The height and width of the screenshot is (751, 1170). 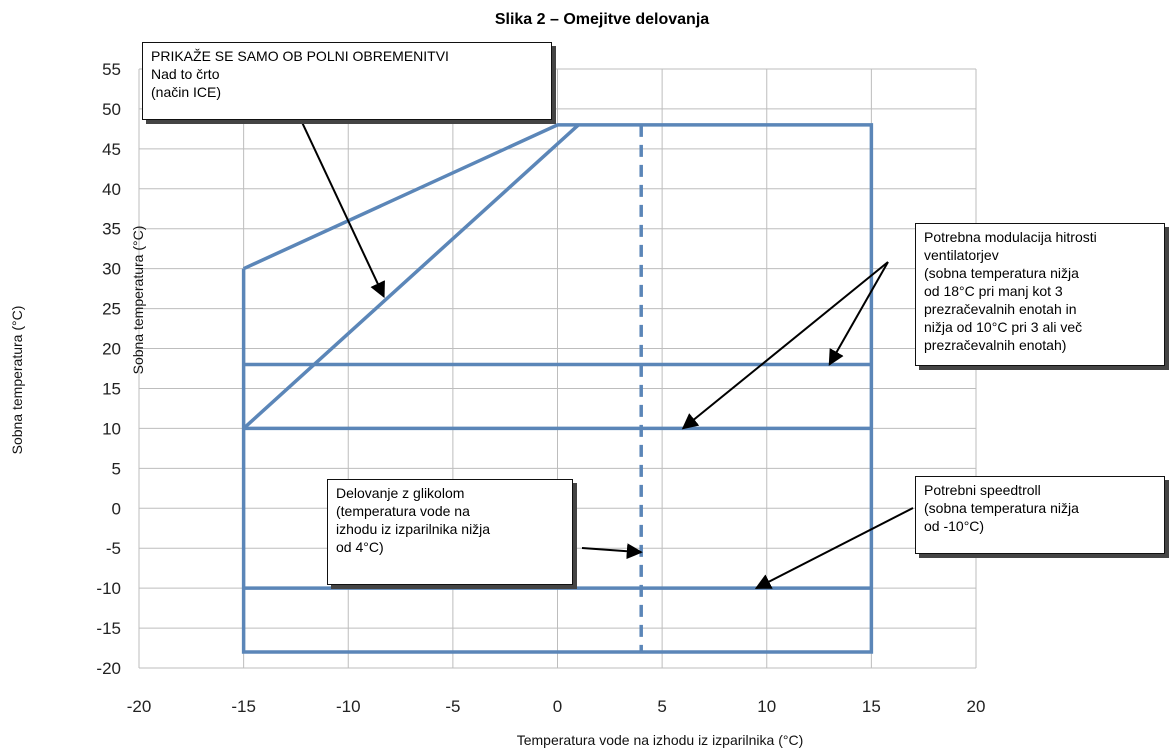 What do you see at coordinates (108, 668) in the screenshot?
I see `y-tick-label: -20` at bounding box center [108, 668].